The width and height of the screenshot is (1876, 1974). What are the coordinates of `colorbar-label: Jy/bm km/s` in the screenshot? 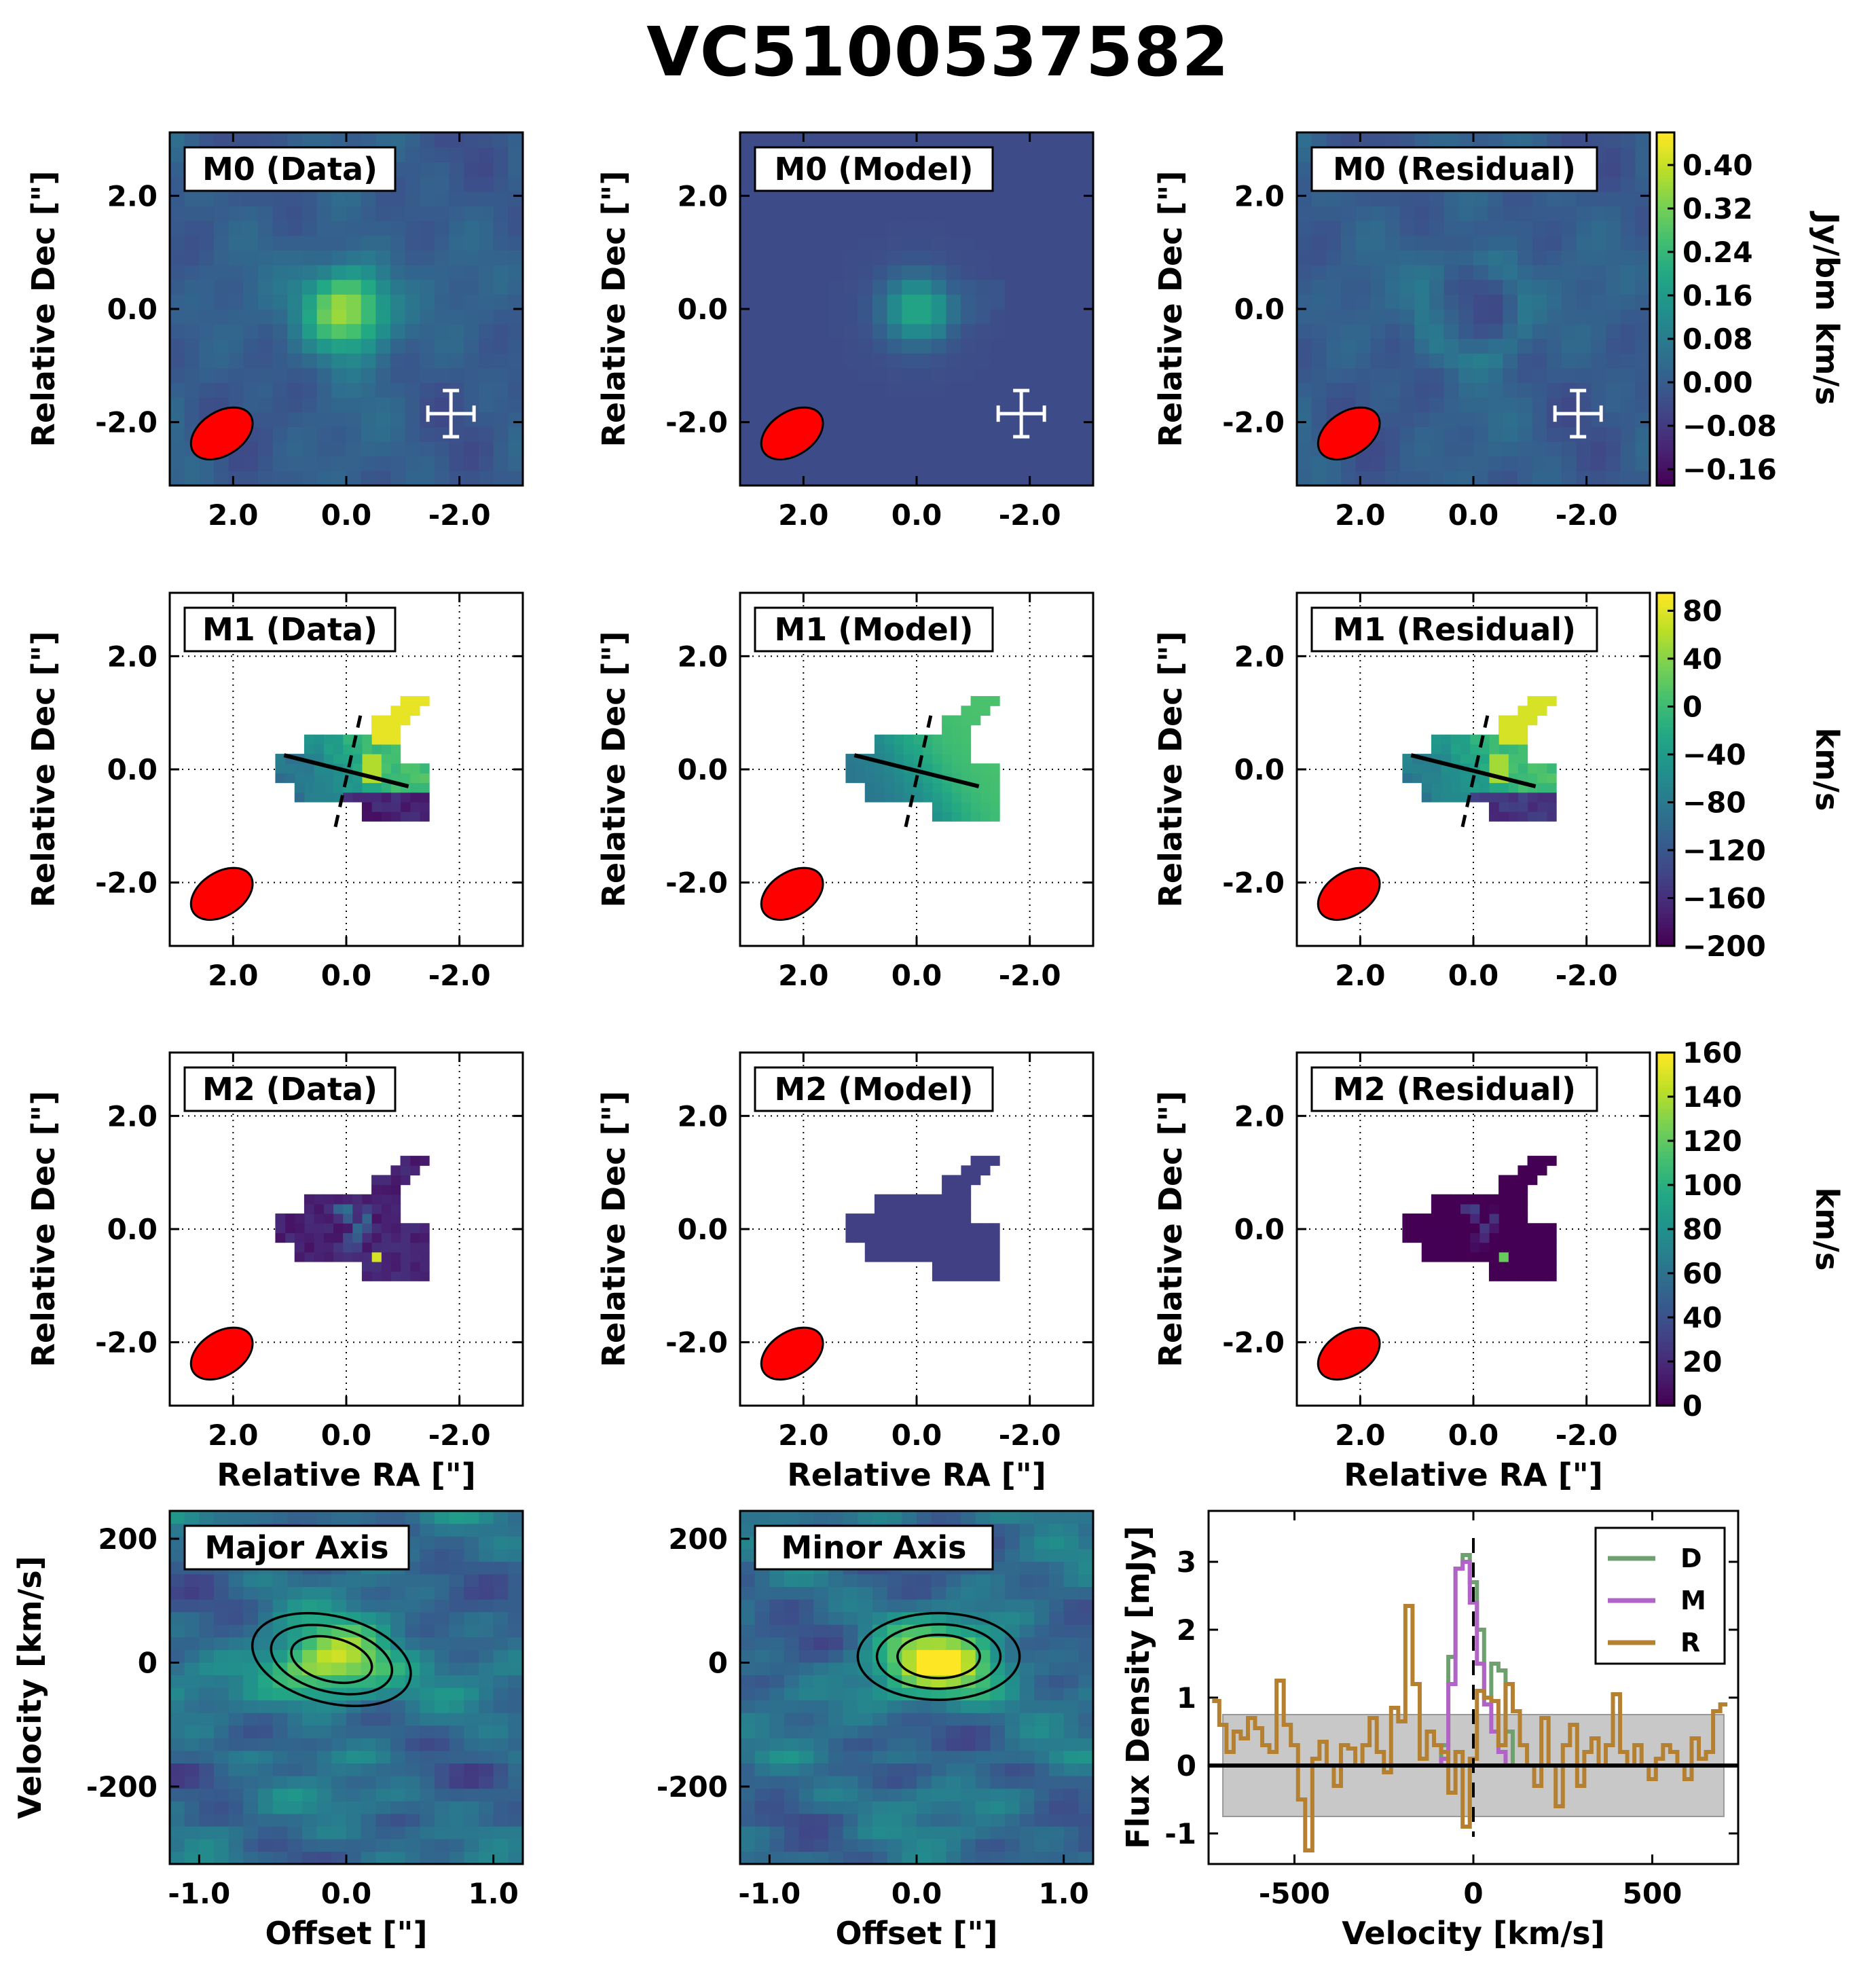 It's located at (1827, 308).